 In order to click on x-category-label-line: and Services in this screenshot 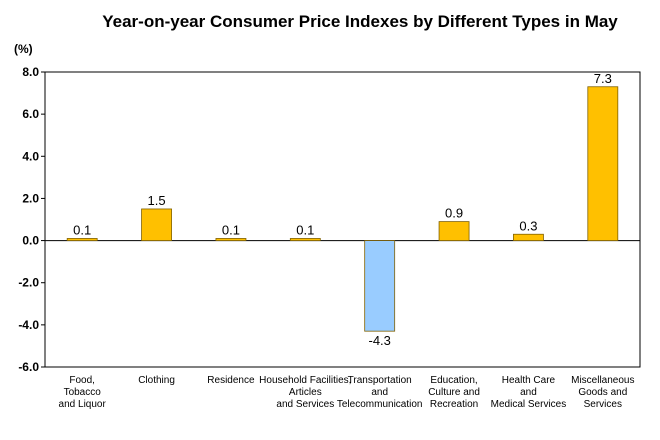, I will do `click(305, 404)`.